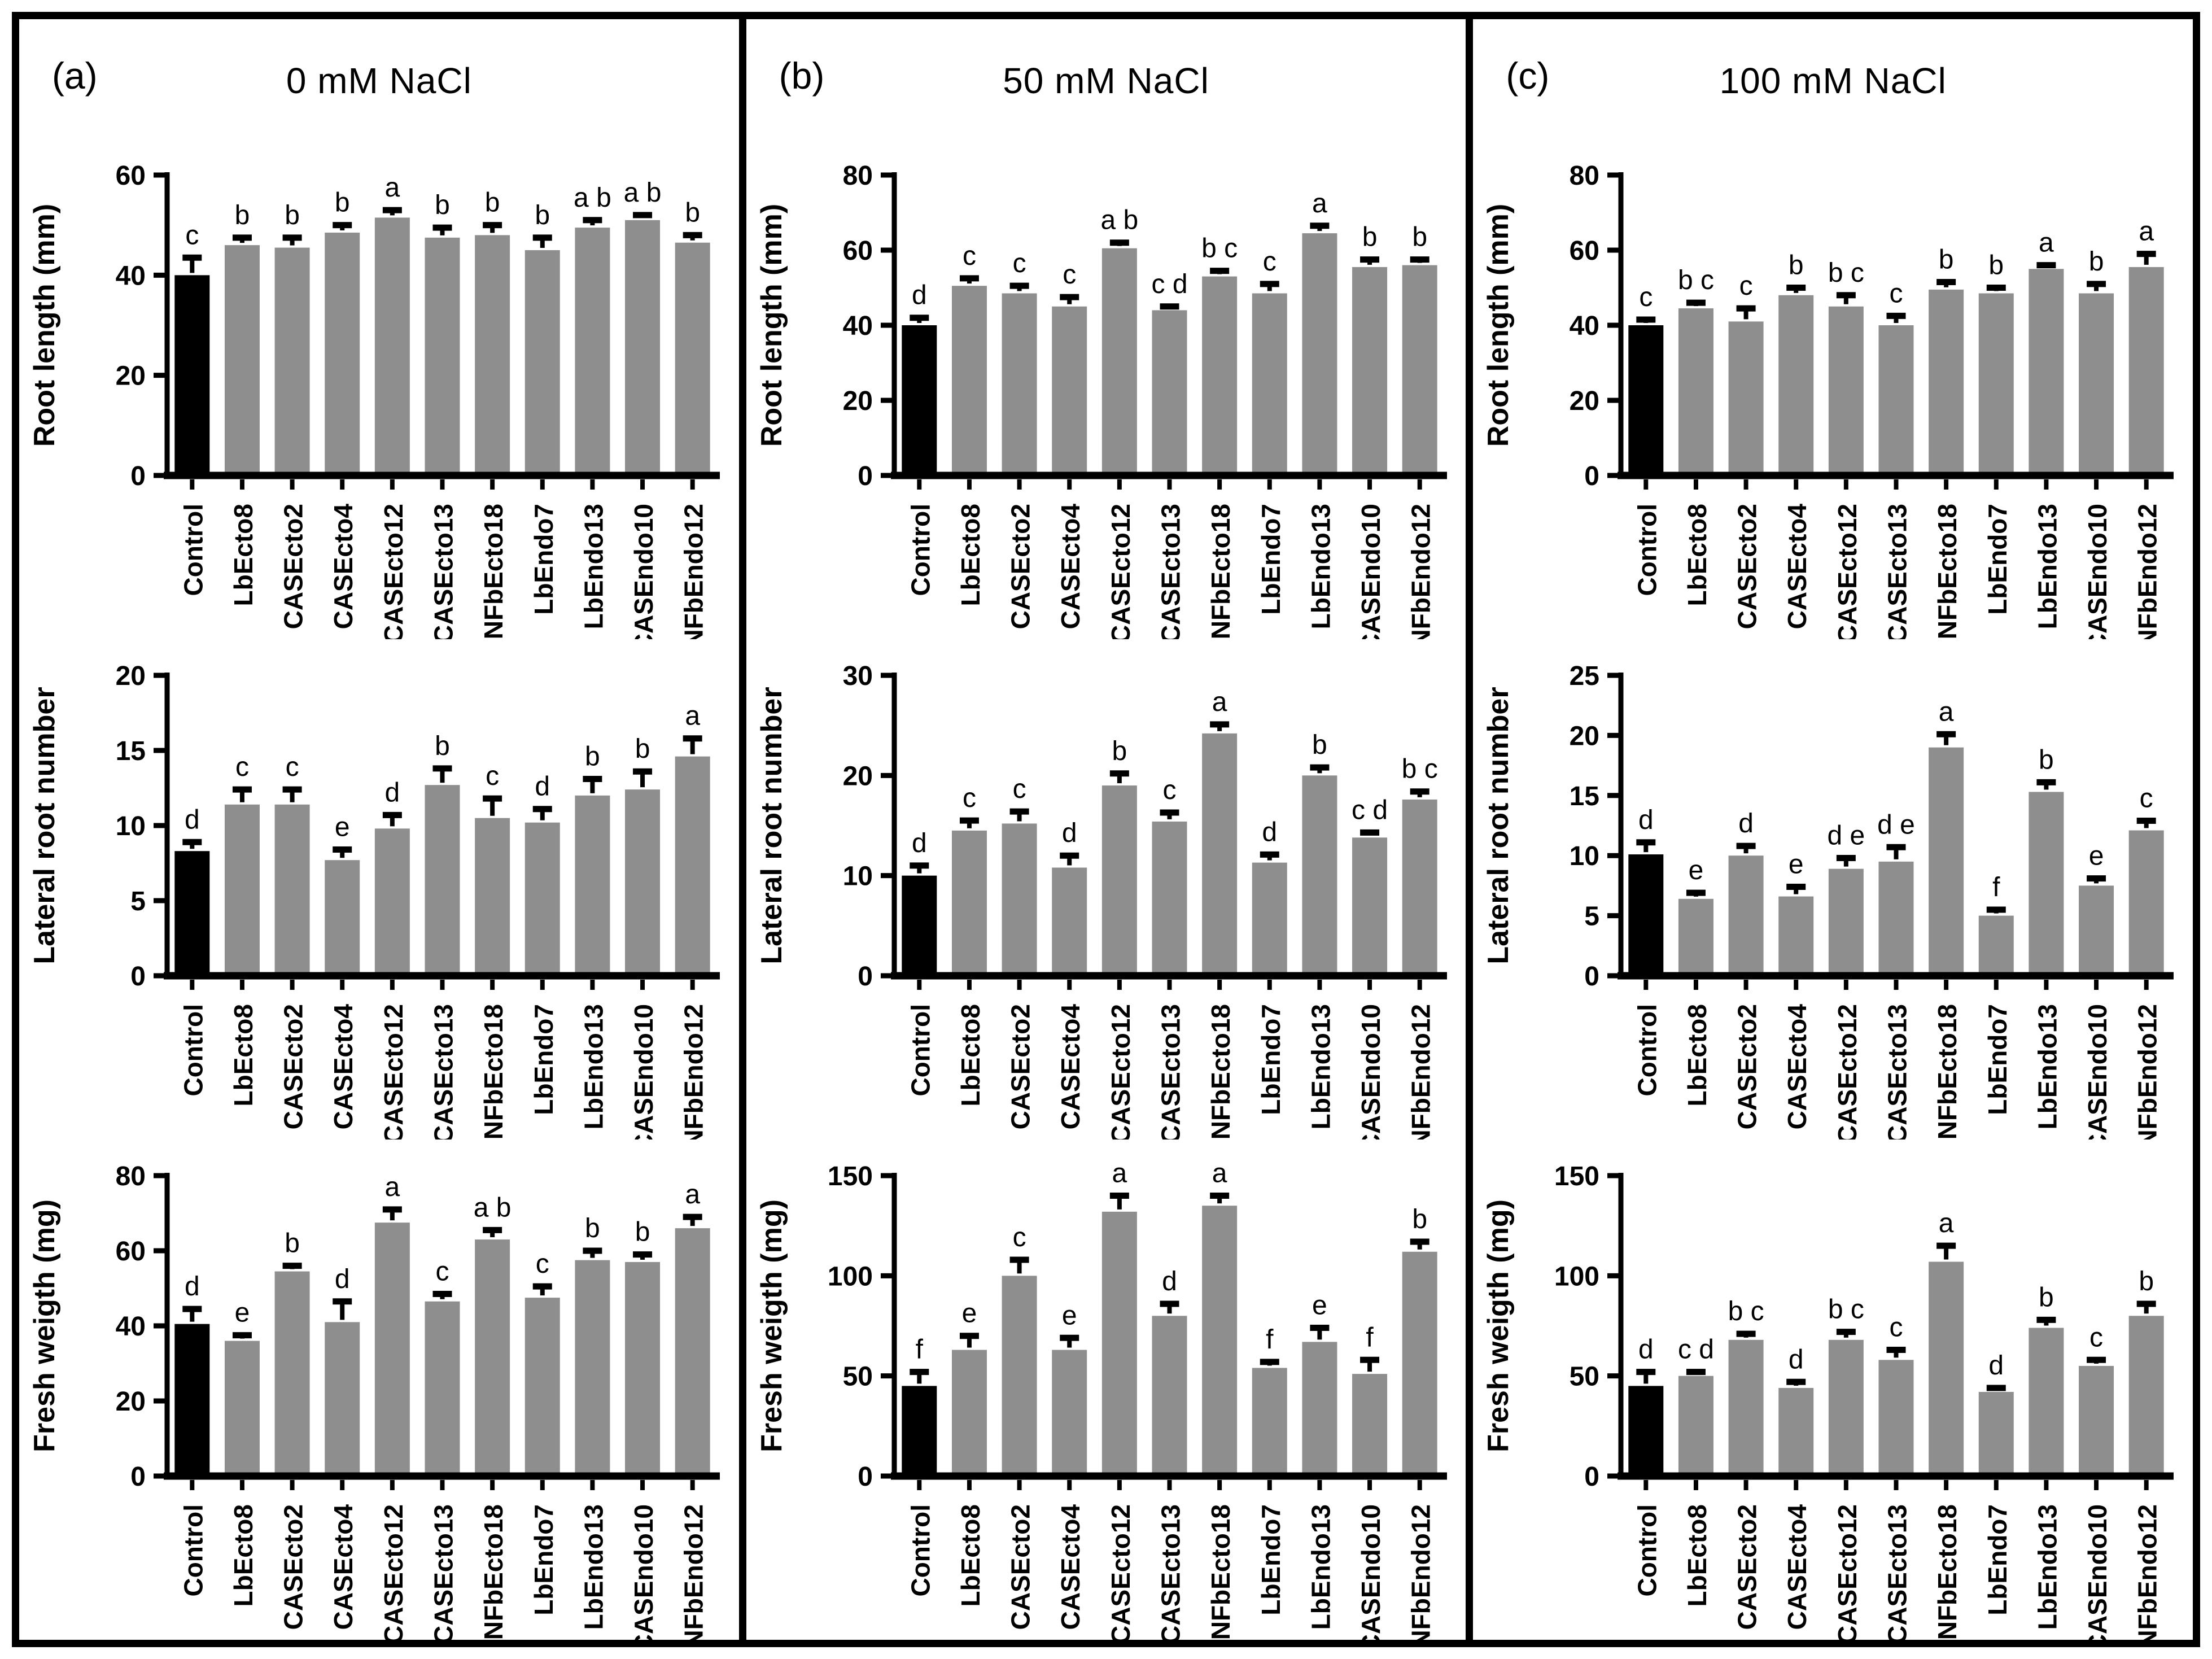  Describe the element at coordinates (2146, 1281) in the screenshot. I see `sig-letter-NFbEndo12: b` at that location.